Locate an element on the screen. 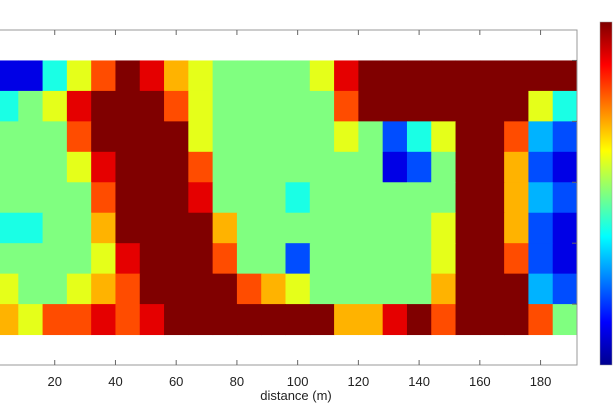 This screenshot has width=615, height=409. x-tick-label: 100 is located at coordinates (298, 381).